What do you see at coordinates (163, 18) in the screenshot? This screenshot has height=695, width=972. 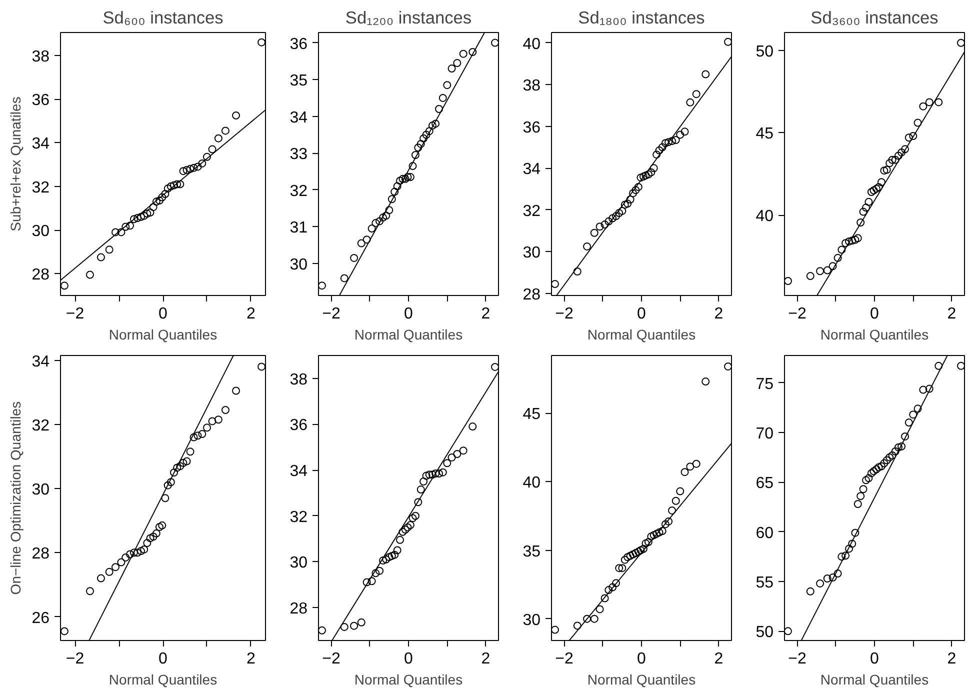 I see `chart-title: Sd₆₀₀ instances` at bounding box center [163, 18].